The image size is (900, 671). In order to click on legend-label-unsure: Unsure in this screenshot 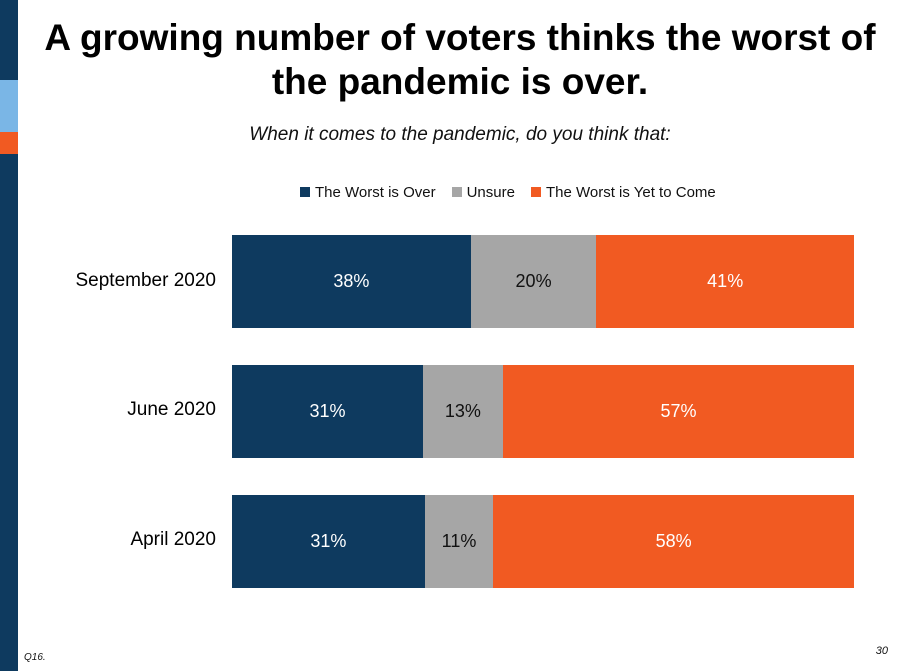, I will do `click(490, 192)`.